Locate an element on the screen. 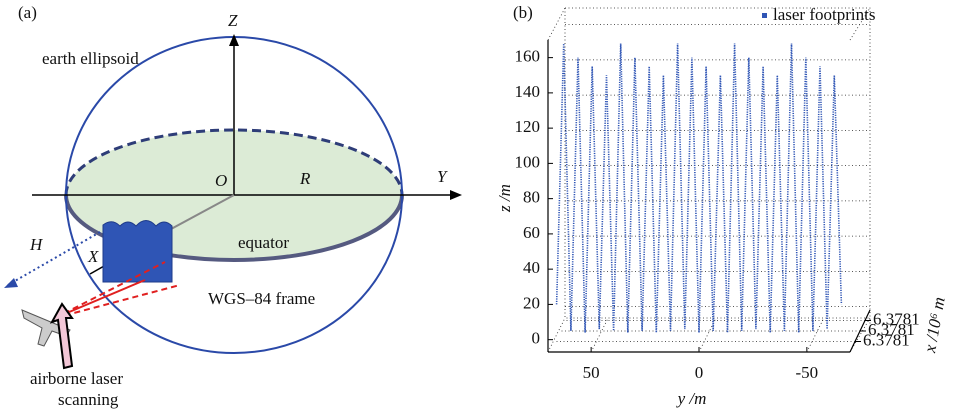 The image size is (955, 413). x-tick-label: -50 is located at coordinates (807, 372).